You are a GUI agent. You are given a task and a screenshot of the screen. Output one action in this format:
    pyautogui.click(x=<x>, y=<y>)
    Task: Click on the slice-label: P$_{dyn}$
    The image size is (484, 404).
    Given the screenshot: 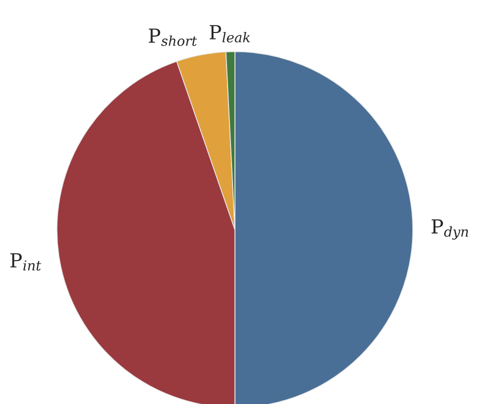 What is the action you would take?
    pyautogui.click(x=450, y=229)
    